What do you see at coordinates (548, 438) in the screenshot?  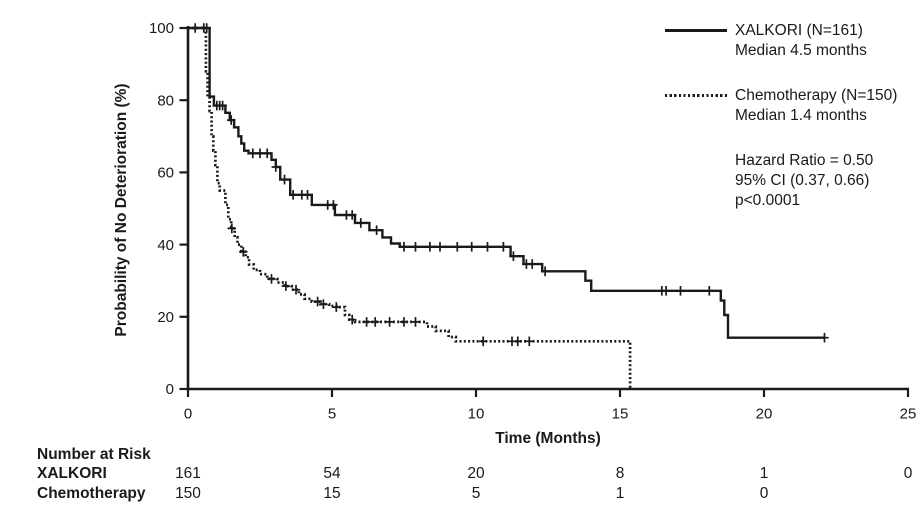 I see `x-axis-title: Time (Months)` at bounding box center [548, 438].